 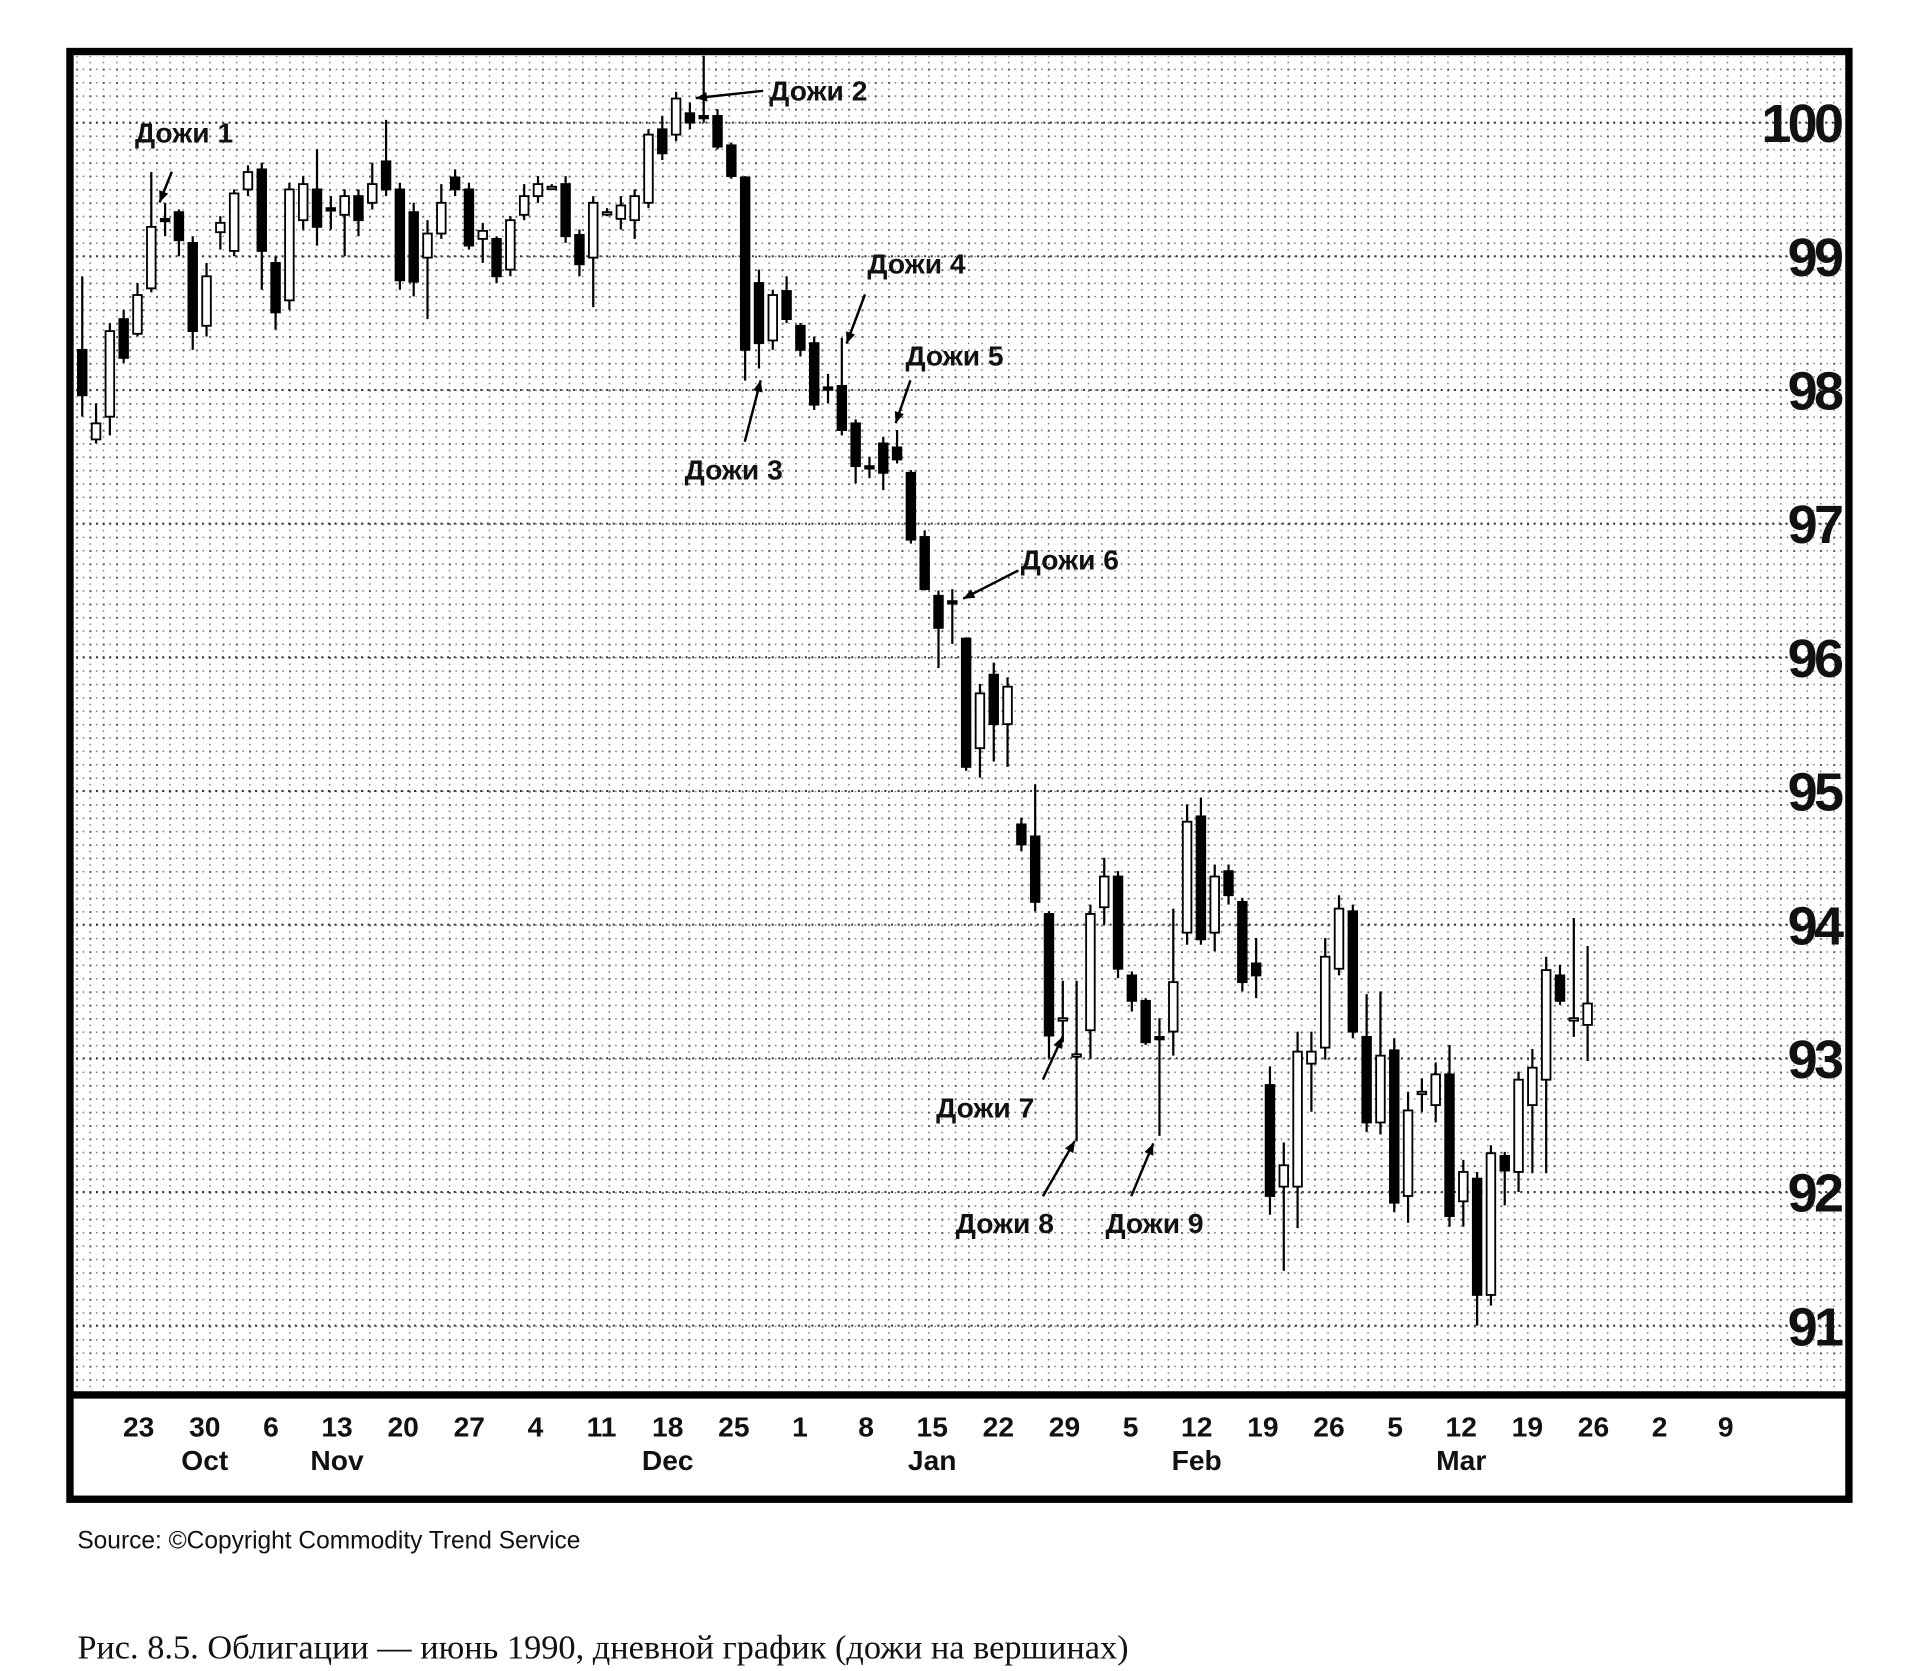 What do you see at coordinates (1815, 258) in the screenshot?
I see `y-tick-label: 99` at bounding box center [1815, 258].